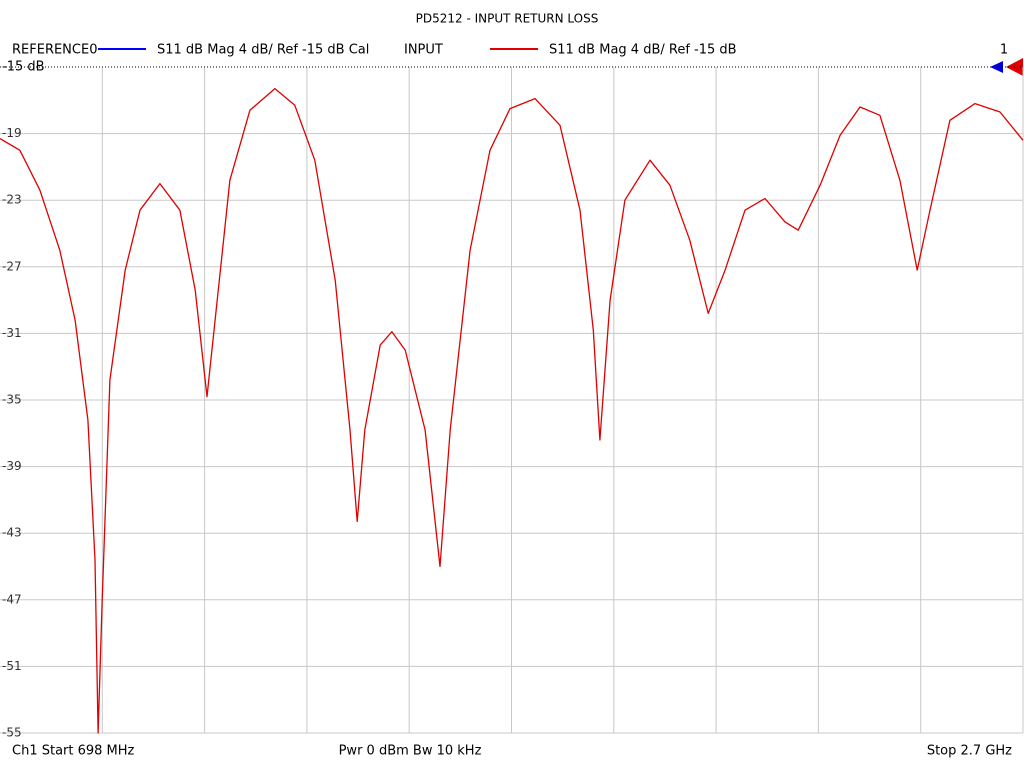 Image resolution: width=1024 pixels, height=768 pixels. Describe the element at coordinates (12, 266) in the screenshot. I see `y-tick-label: -27` at that location.